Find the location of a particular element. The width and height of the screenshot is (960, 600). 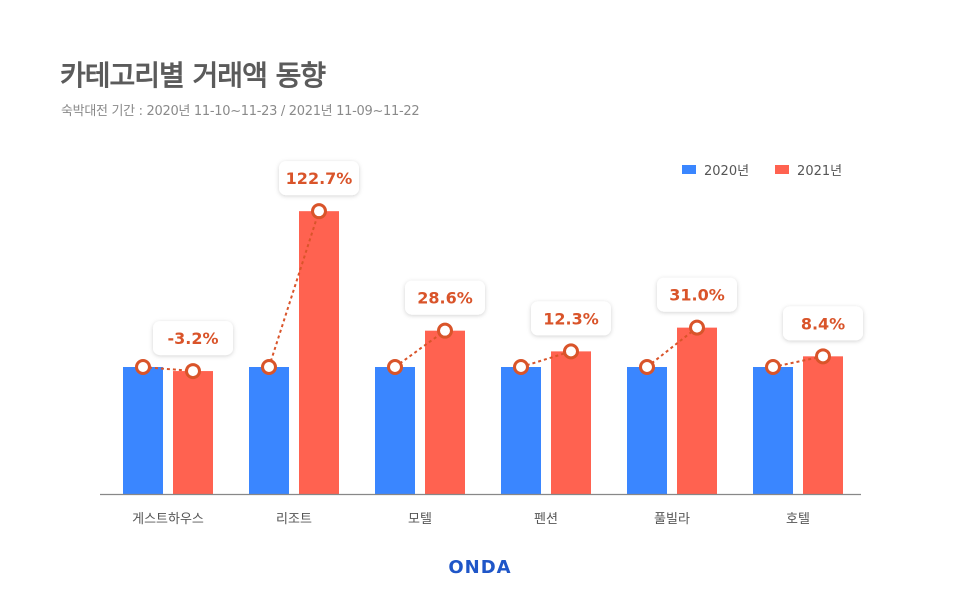

growth-callout-4: 31.0% is located at coordinates (697, 294).